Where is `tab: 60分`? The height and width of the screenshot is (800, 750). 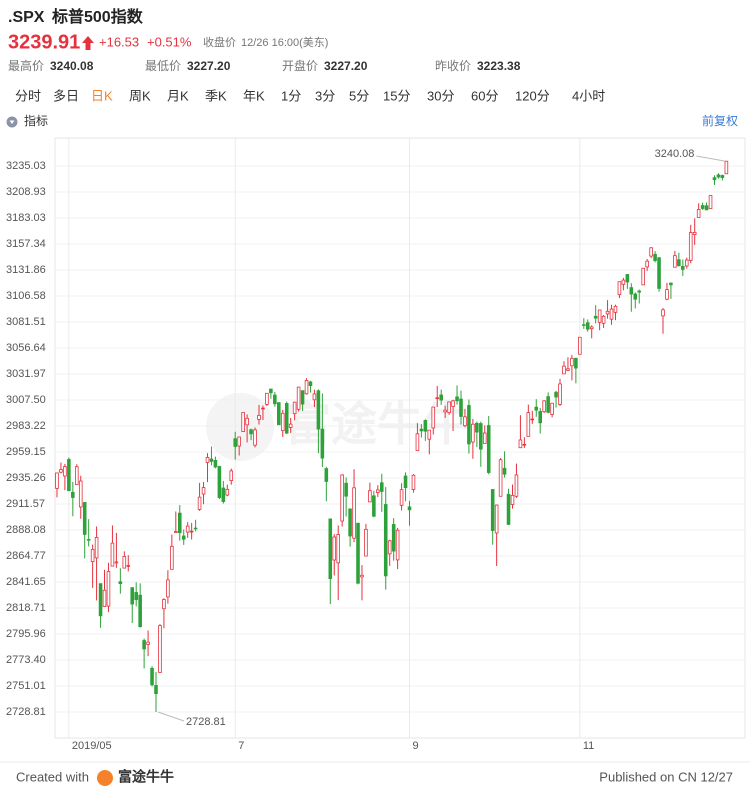
tab: 60分 is located at coordinates (484, 95).